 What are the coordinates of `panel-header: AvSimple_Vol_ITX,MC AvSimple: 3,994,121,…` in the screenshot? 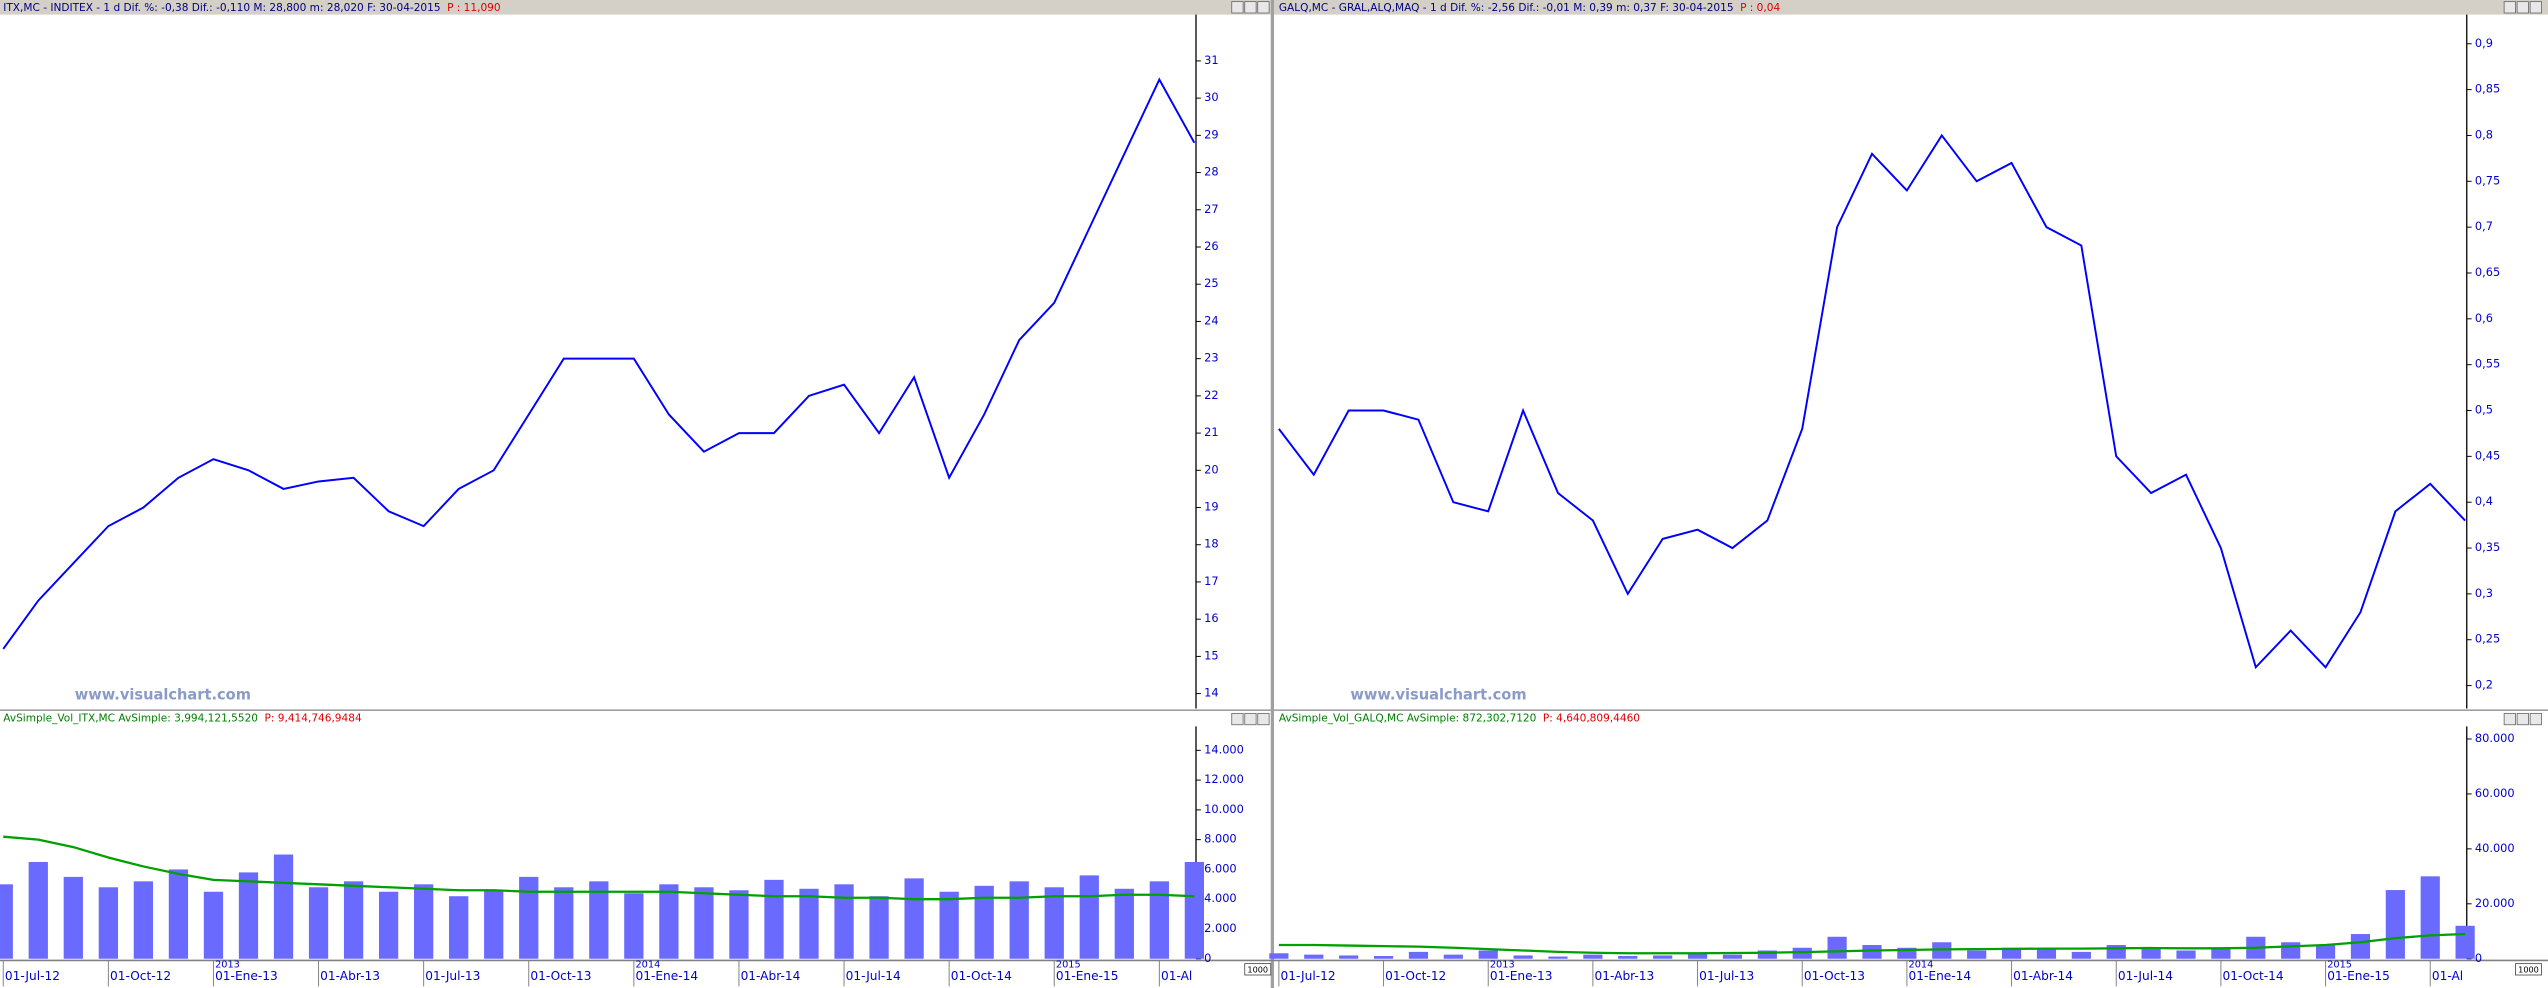 It's located at (182, 718).